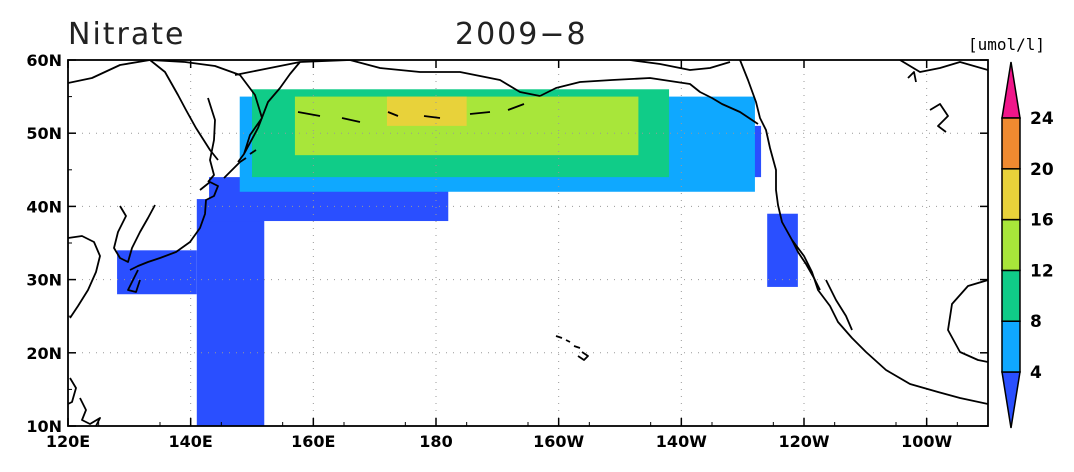 The image size is (1074, 472). Describe the element at coordinates (943, 66) in the screenshot. I see `coast-canada` at that location.